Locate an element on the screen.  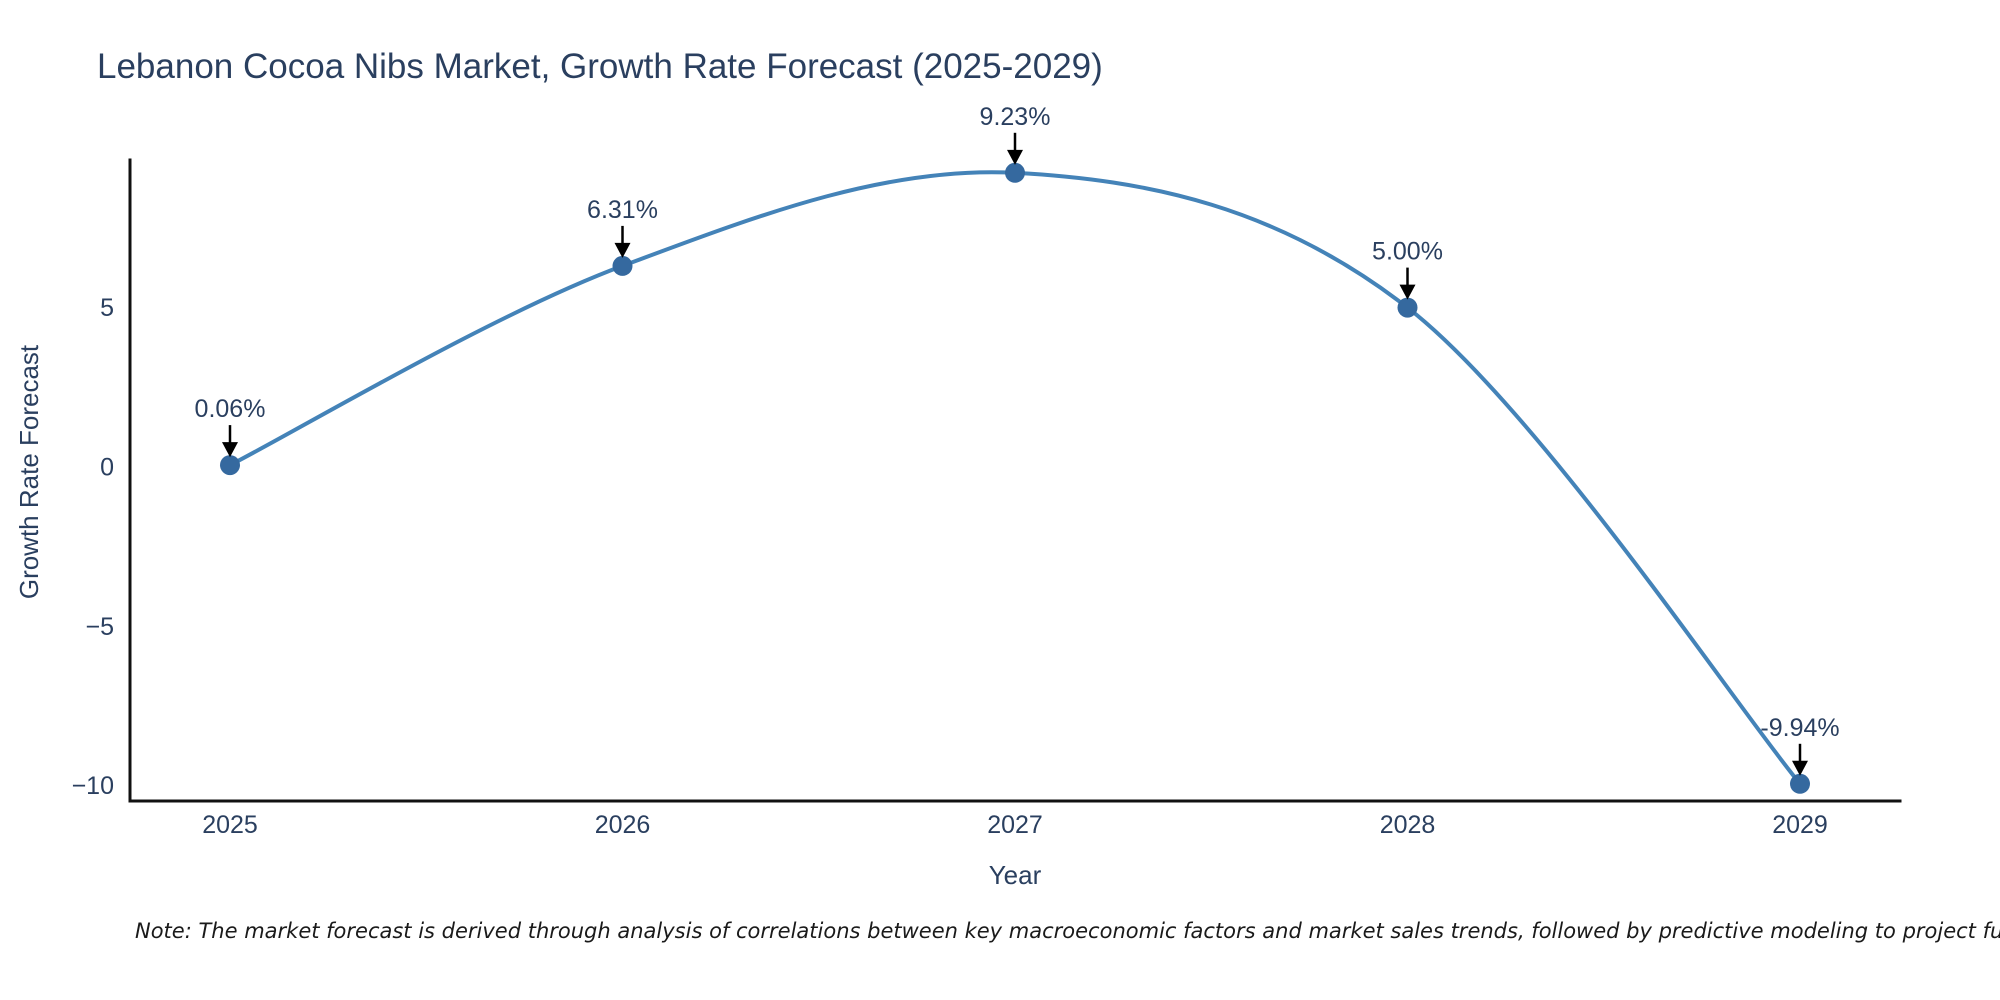
point-value-label: -9.94% is located at coordinates (1799, 728).